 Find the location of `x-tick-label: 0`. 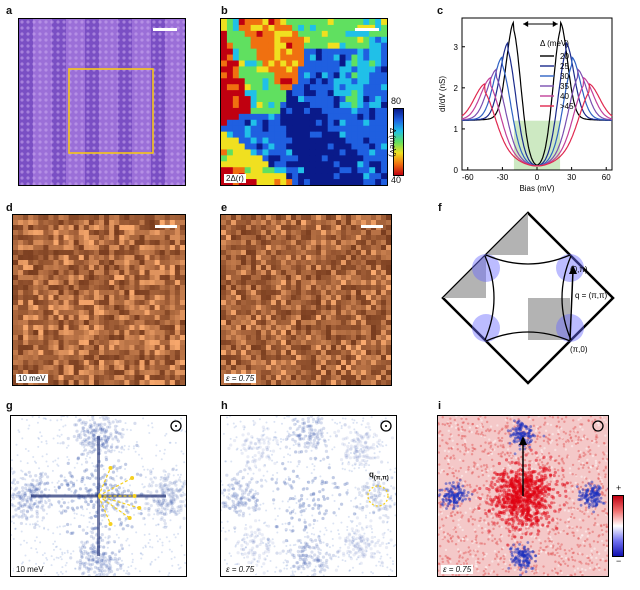

x-tick-label: 0 is located at coordinates (537, 177).